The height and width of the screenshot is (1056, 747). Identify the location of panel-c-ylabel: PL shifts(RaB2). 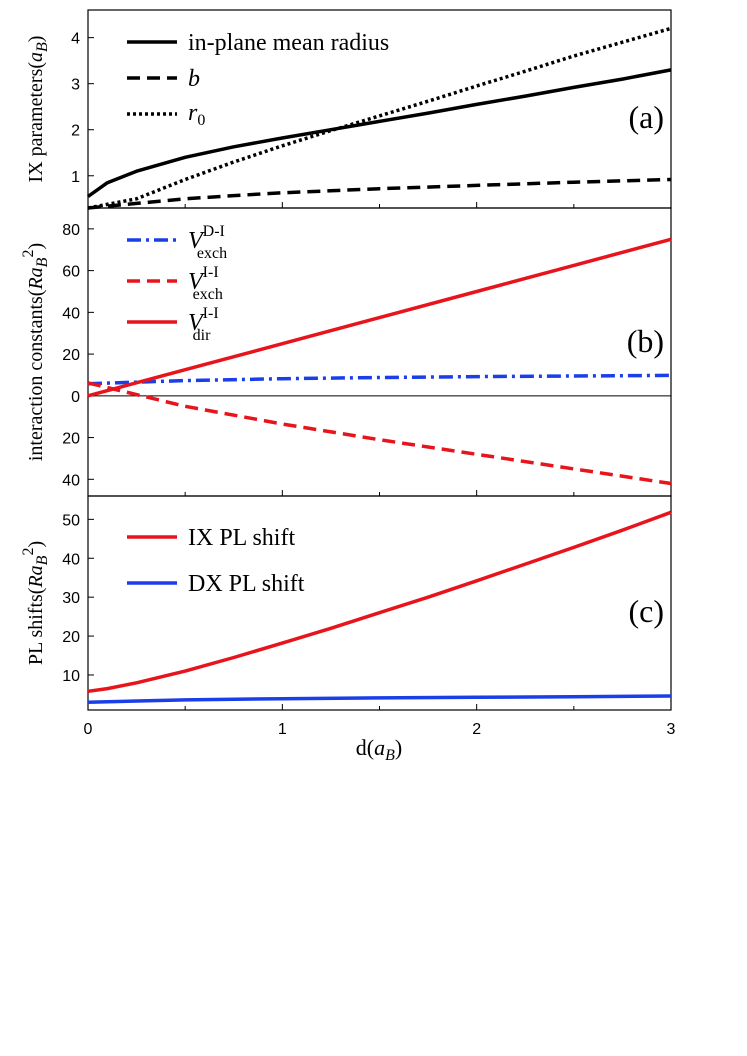
(35, 603).